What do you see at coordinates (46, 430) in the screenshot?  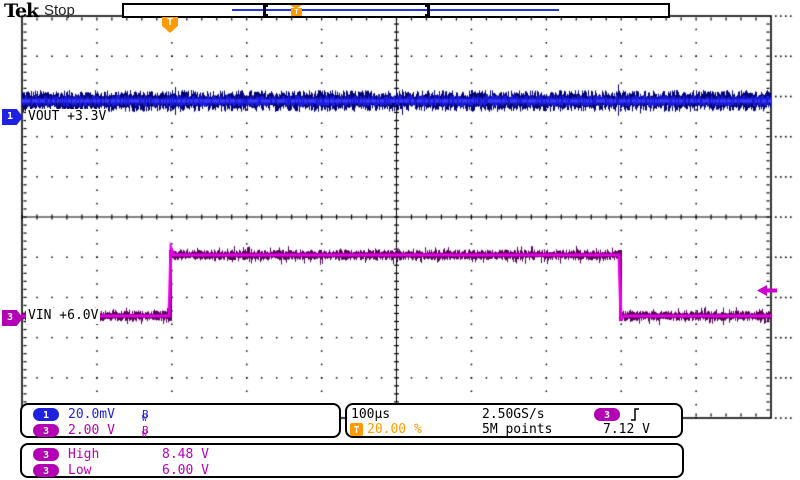 I see `ch3-badge: 3` at bounding box center [46, 430].